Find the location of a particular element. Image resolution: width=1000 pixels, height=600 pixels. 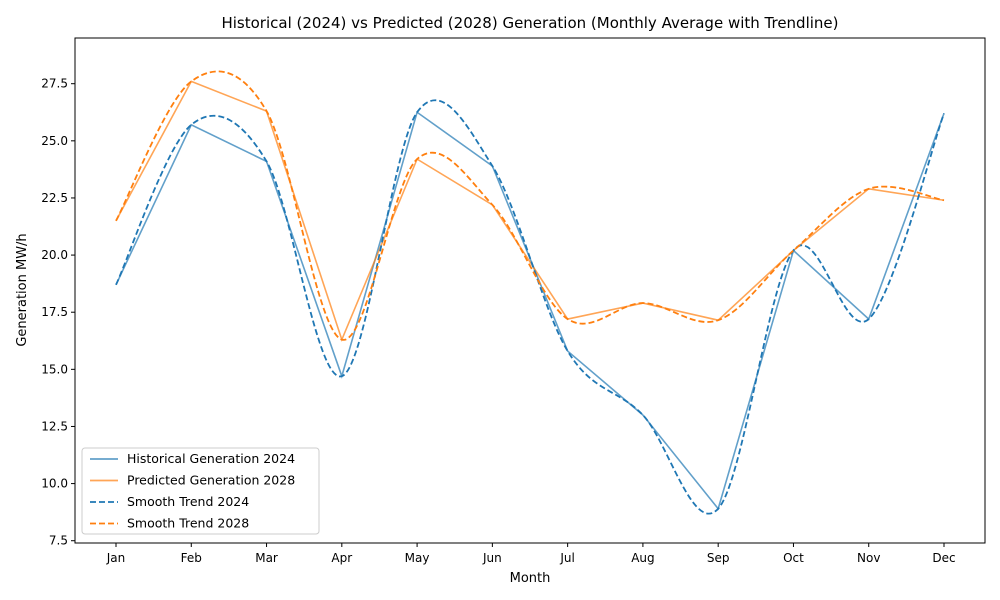

x-axis-label: Month is located at coordinates (530, 578).